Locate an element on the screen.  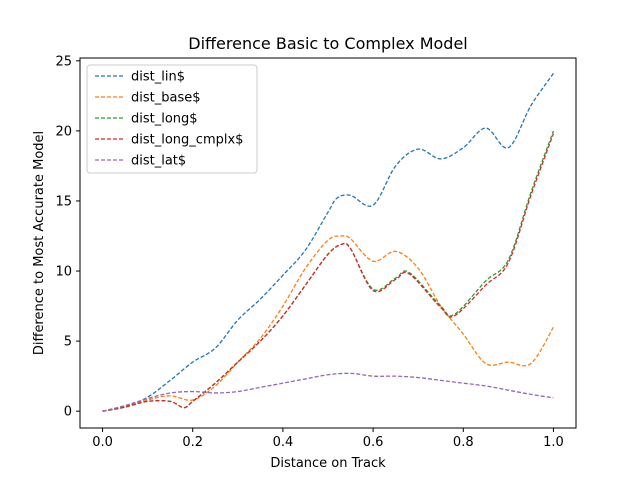
y-tick-label: 15 is located at coordinates (63, 201).